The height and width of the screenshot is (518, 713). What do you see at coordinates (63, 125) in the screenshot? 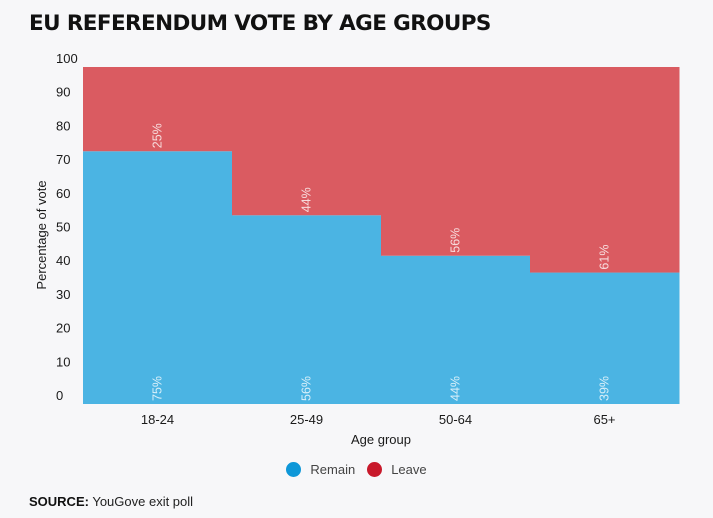
I see `y-tick-label: 80` at bounding box center [63, 125].